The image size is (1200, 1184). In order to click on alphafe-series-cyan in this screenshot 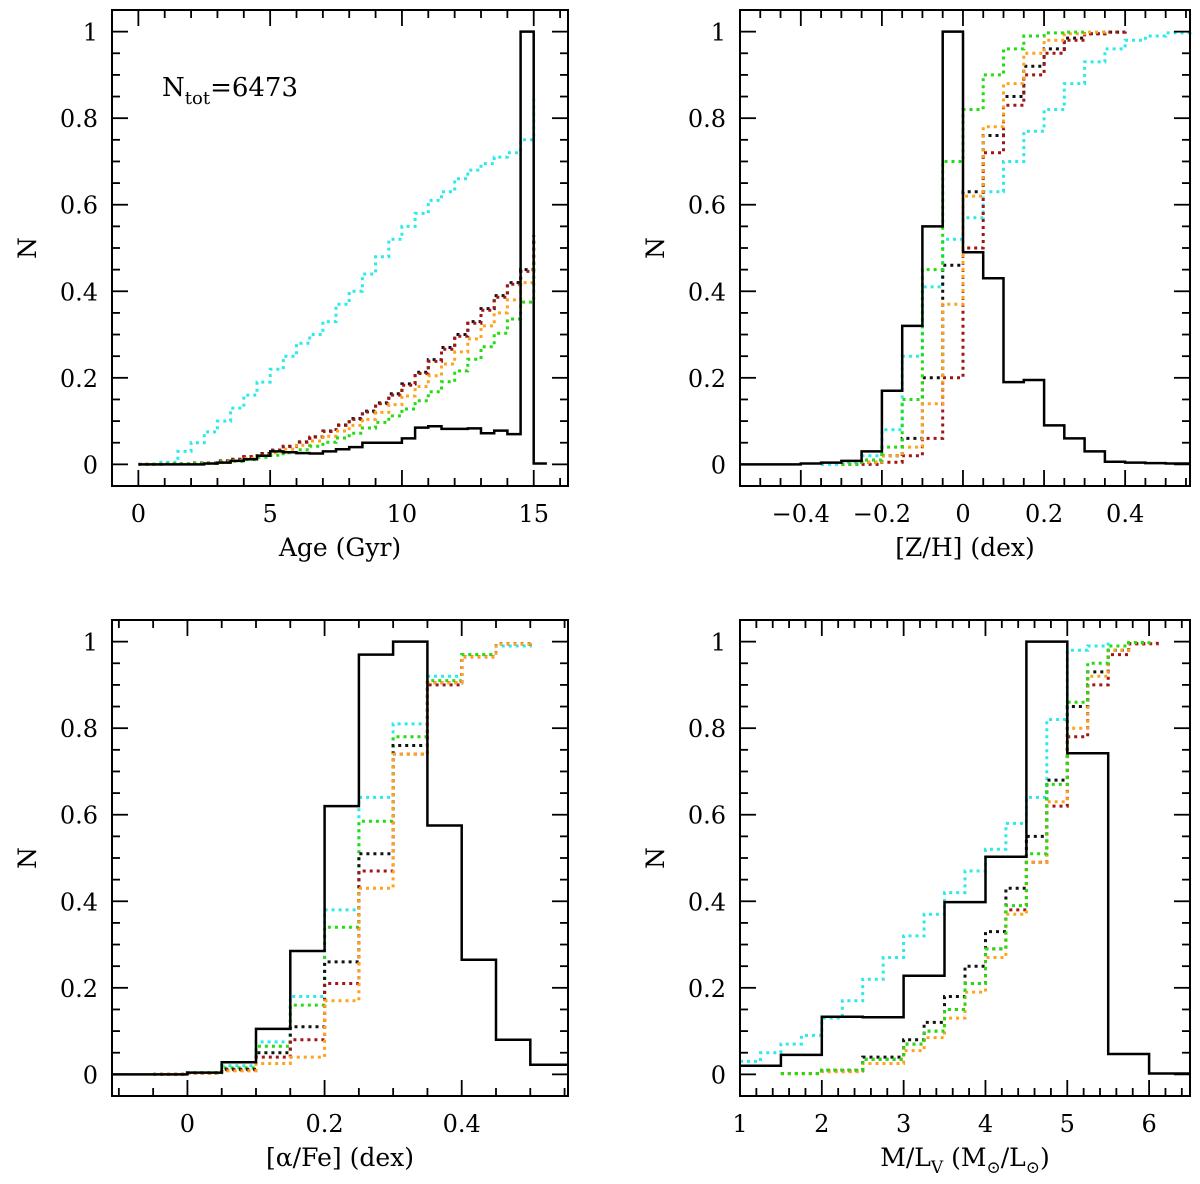, I will do `click(342, 858)`.